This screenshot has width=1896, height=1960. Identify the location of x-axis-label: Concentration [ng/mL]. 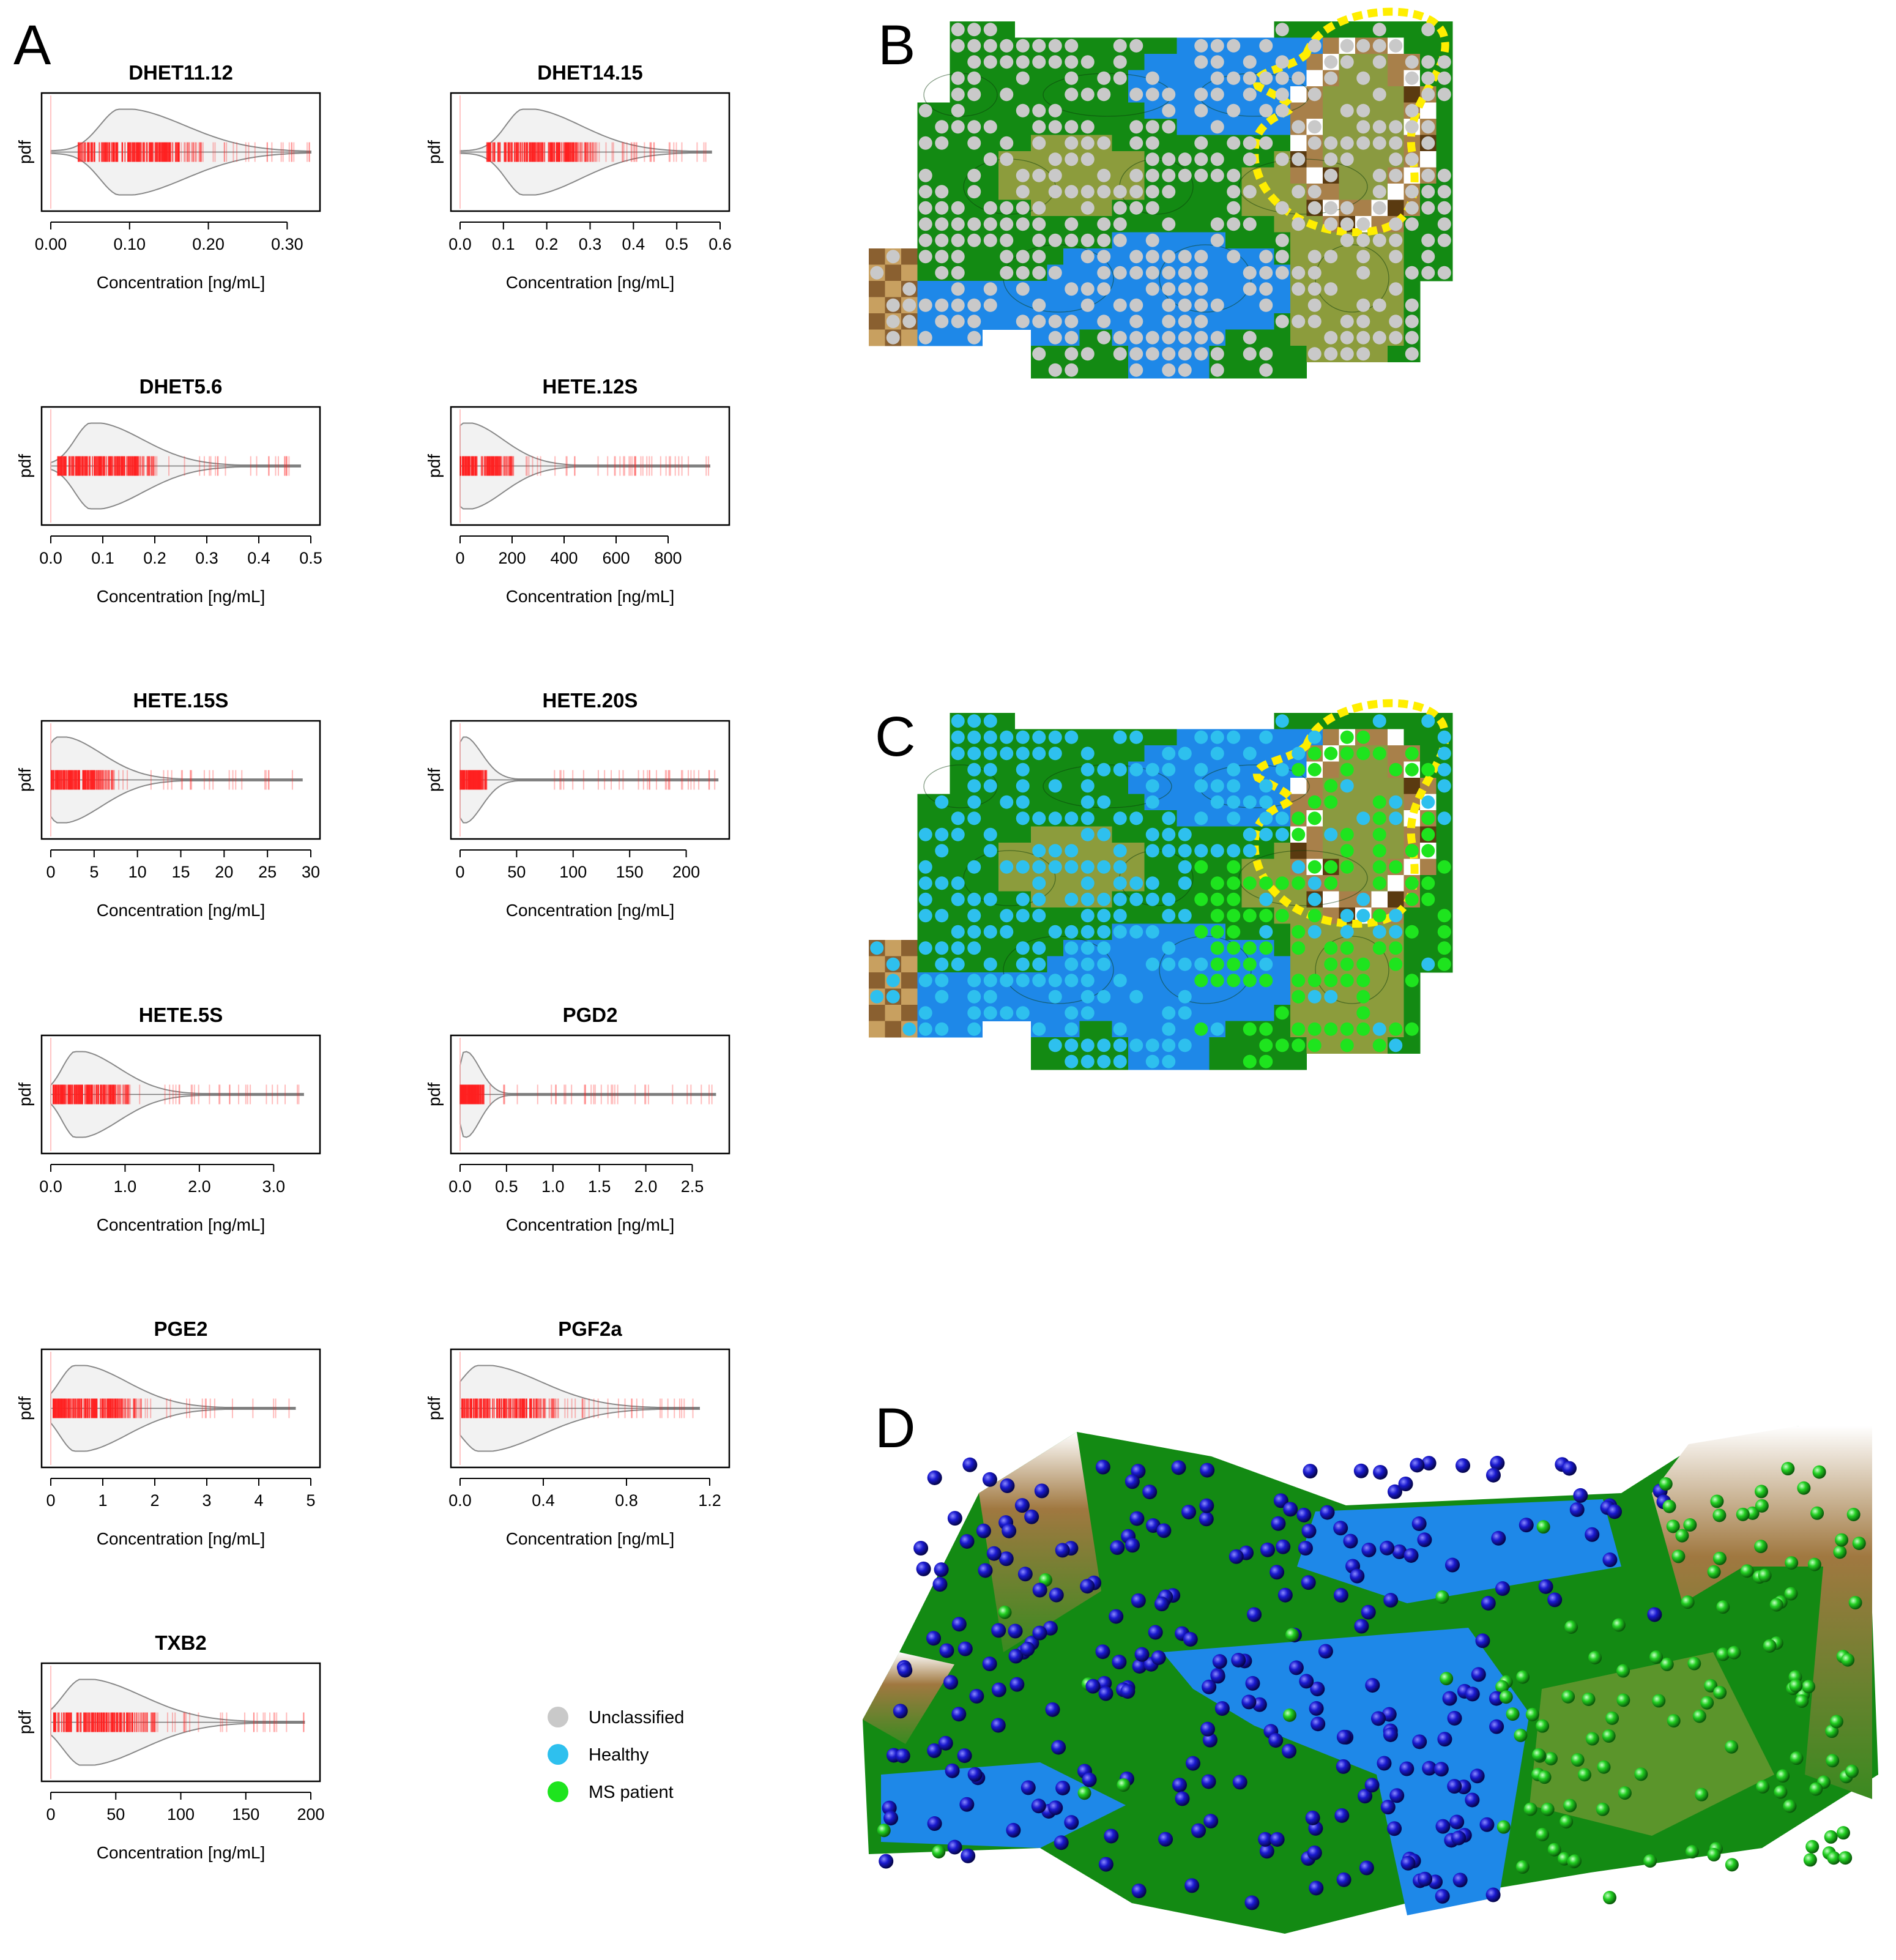
(181, 1852).